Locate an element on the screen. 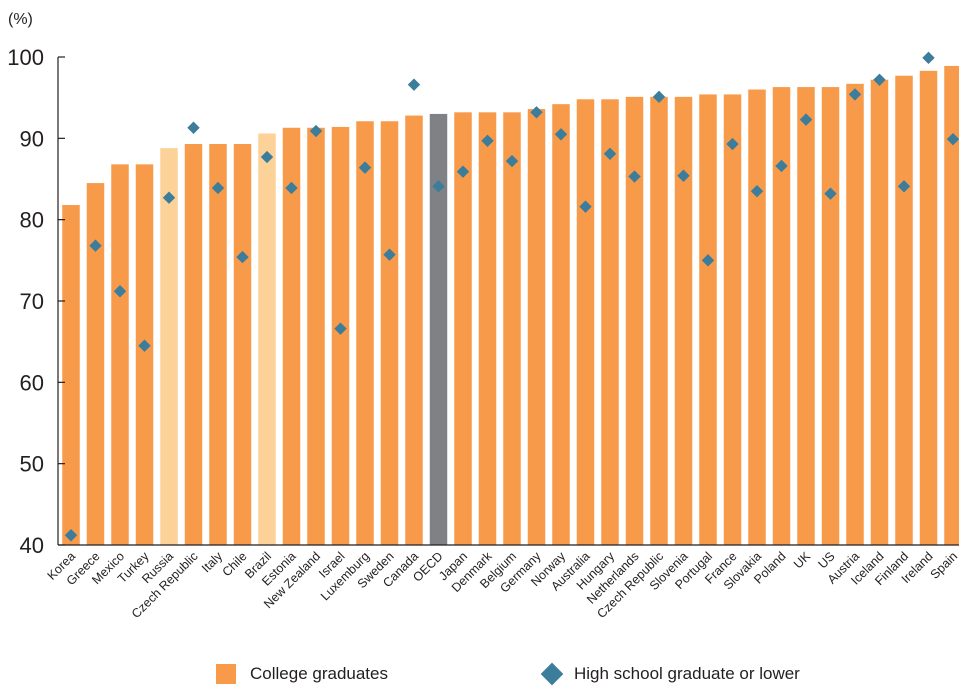  marker-ireland is located at coordinates (928, 58).